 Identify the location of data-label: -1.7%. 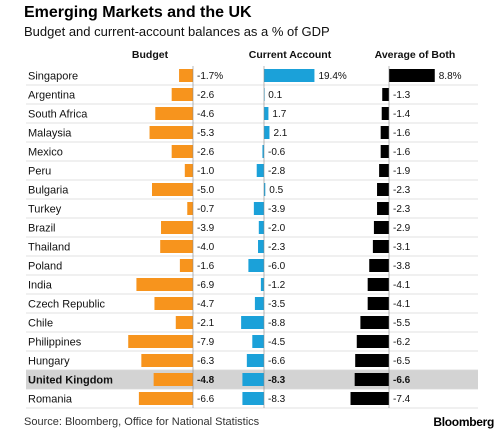
(210, 76).